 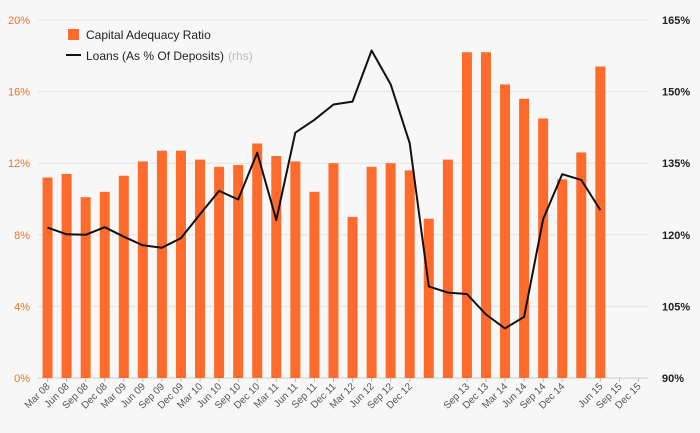 What do you see at coordinates (22, 236) in the screenshot?
I see `y-left-tick-label: 8%` at bounding box center [22, 236].